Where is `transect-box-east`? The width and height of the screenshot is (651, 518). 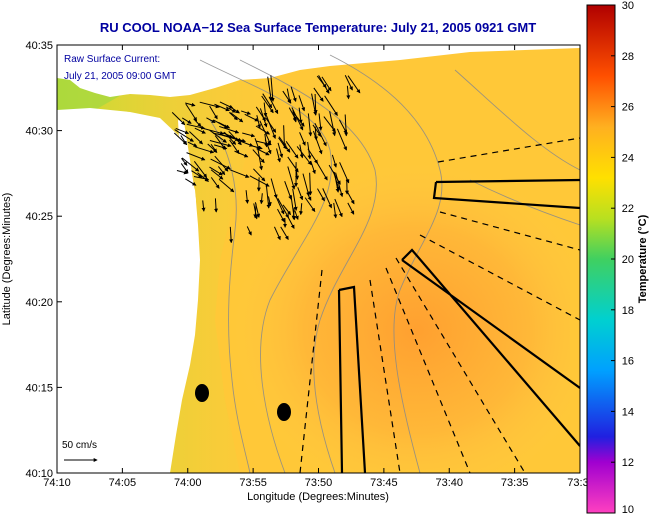
transect-box-east is located at coordinates (506, 194).